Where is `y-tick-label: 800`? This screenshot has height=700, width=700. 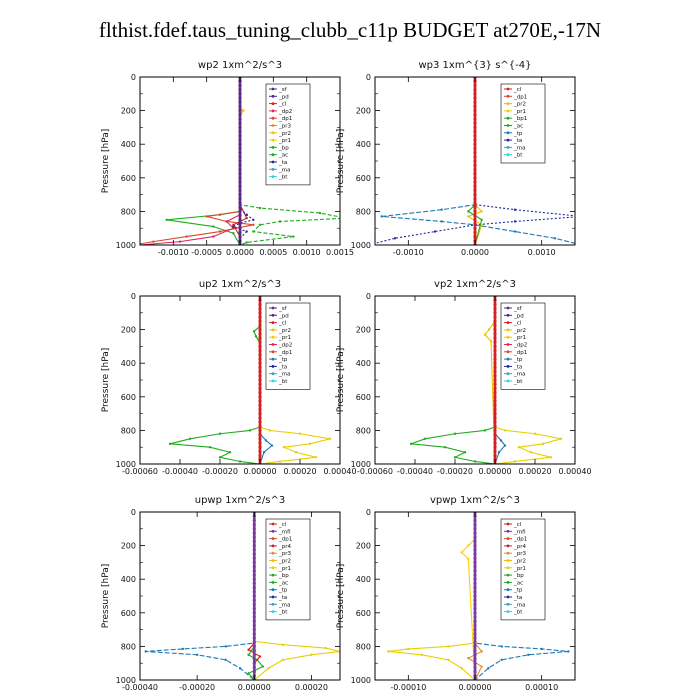
y-tick-label: 800 is located at coordinates (128, 430).